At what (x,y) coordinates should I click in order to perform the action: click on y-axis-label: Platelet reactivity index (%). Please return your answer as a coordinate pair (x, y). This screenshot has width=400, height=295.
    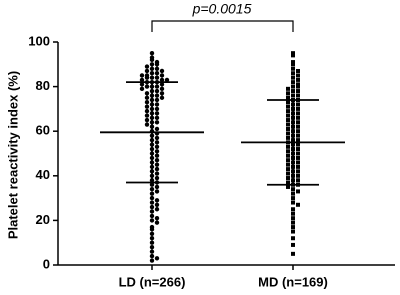
    Looking at the image, I should click on (12, 155).